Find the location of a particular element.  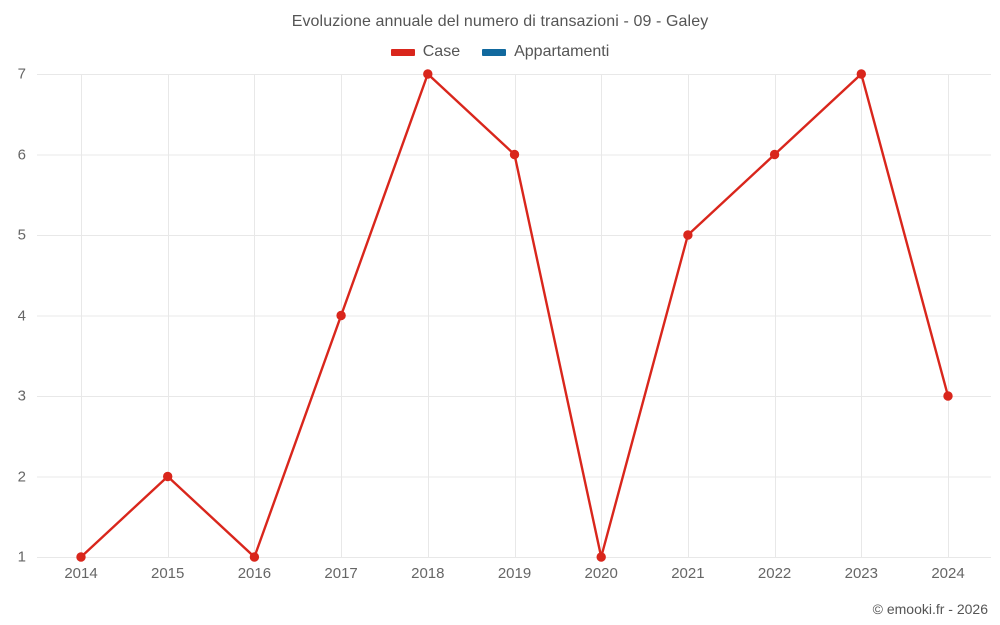

x-axis-tick-label: 2022 is located at coordinates (774, 573).